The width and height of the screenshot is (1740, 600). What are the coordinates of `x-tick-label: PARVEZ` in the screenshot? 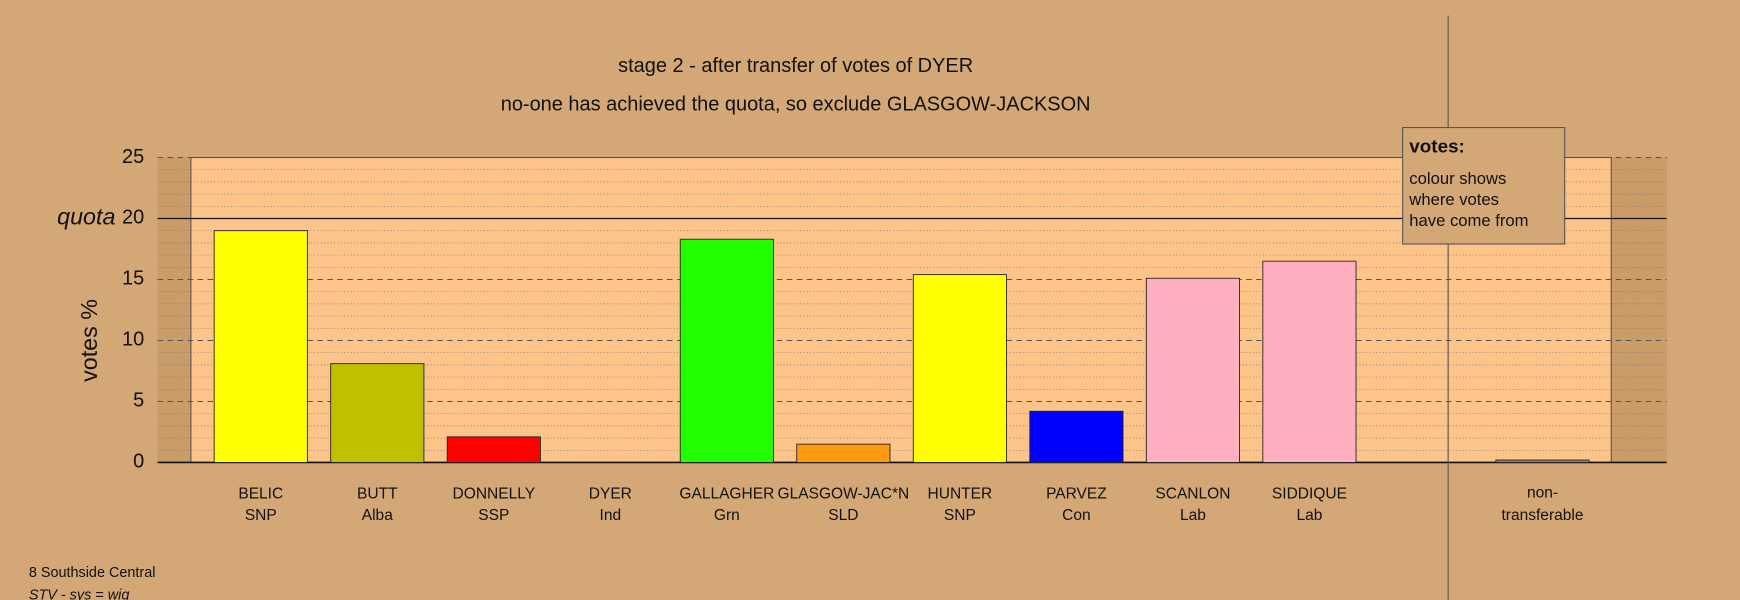 It's located at (1076, 494).